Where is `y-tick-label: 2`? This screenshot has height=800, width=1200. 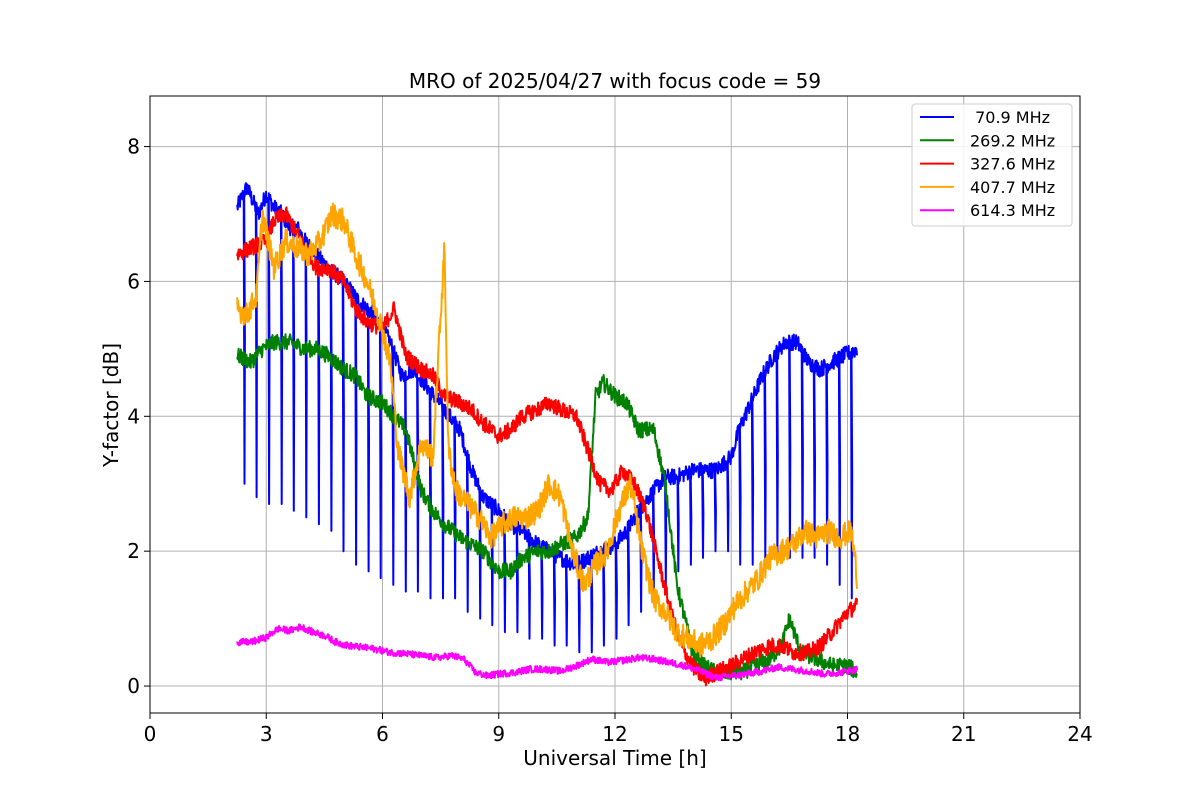
y-tick-label: 2 is located at coordinates (133, 551).